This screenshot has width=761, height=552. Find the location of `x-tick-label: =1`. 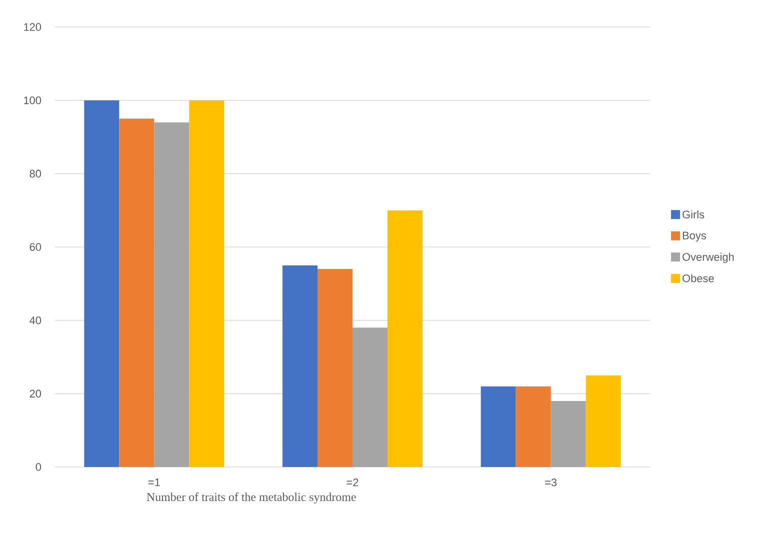

x-tick-label: =1 is located at coordinates (154, 482).